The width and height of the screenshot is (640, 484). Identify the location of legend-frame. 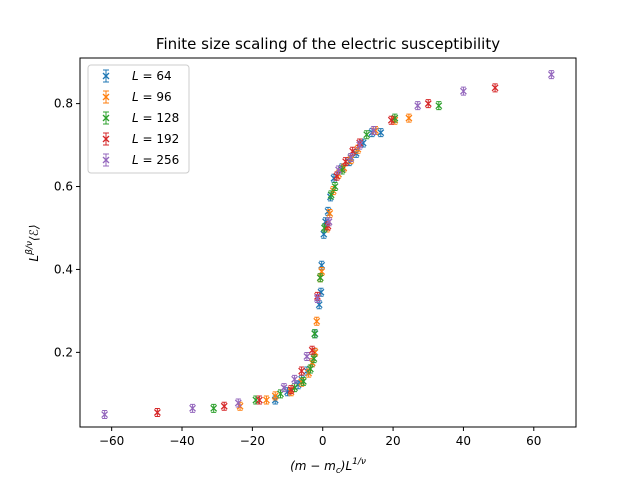
(138, 119).